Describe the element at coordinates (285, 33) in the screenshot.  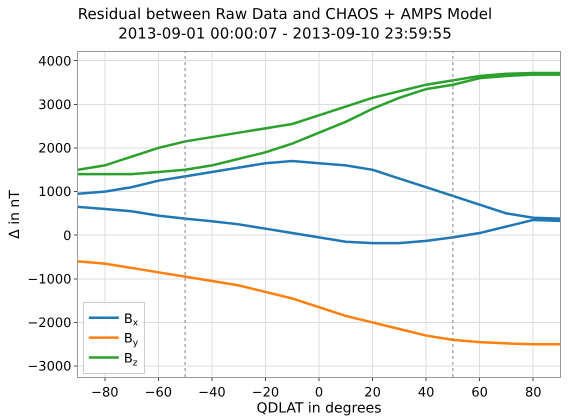
I see `chart-subtitle: 2013-09-01 00:00:07 - 2013-09-10 23:59:55` at that location.